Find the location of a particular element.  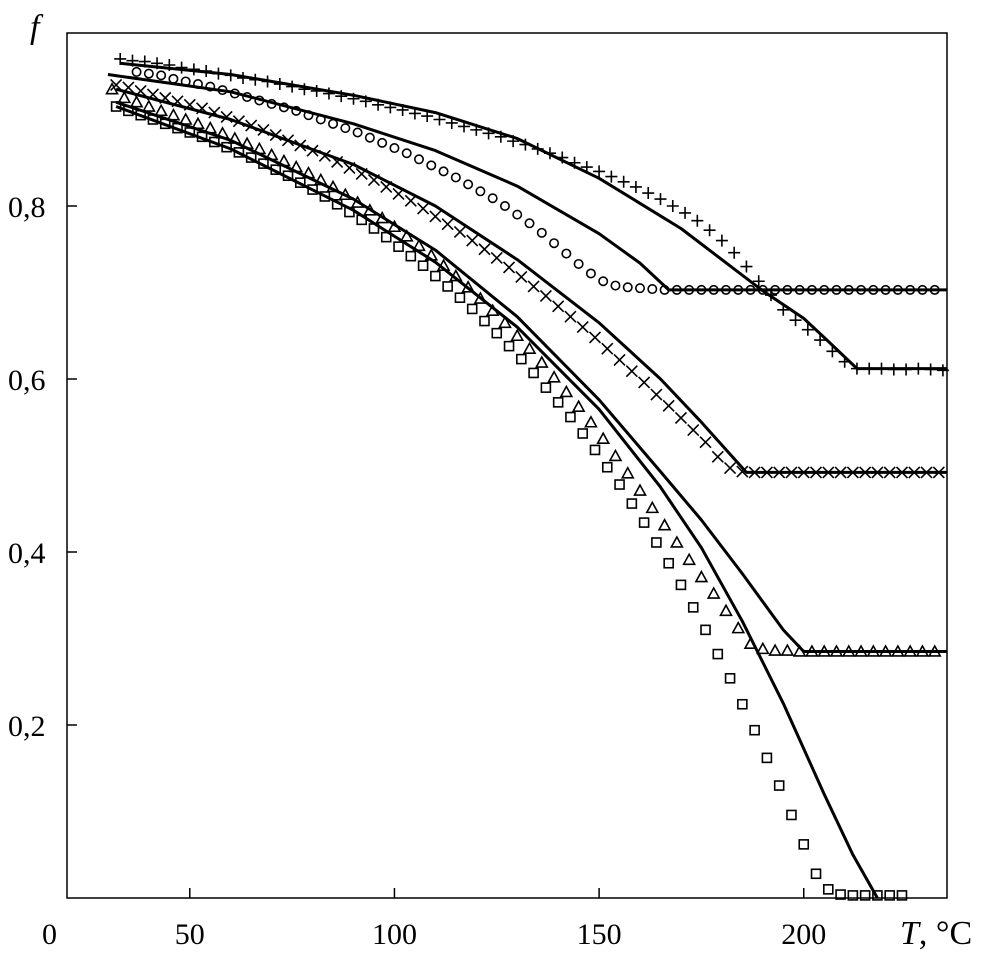

y-tick-label: 0,6 is located at coordinates (27, 380).